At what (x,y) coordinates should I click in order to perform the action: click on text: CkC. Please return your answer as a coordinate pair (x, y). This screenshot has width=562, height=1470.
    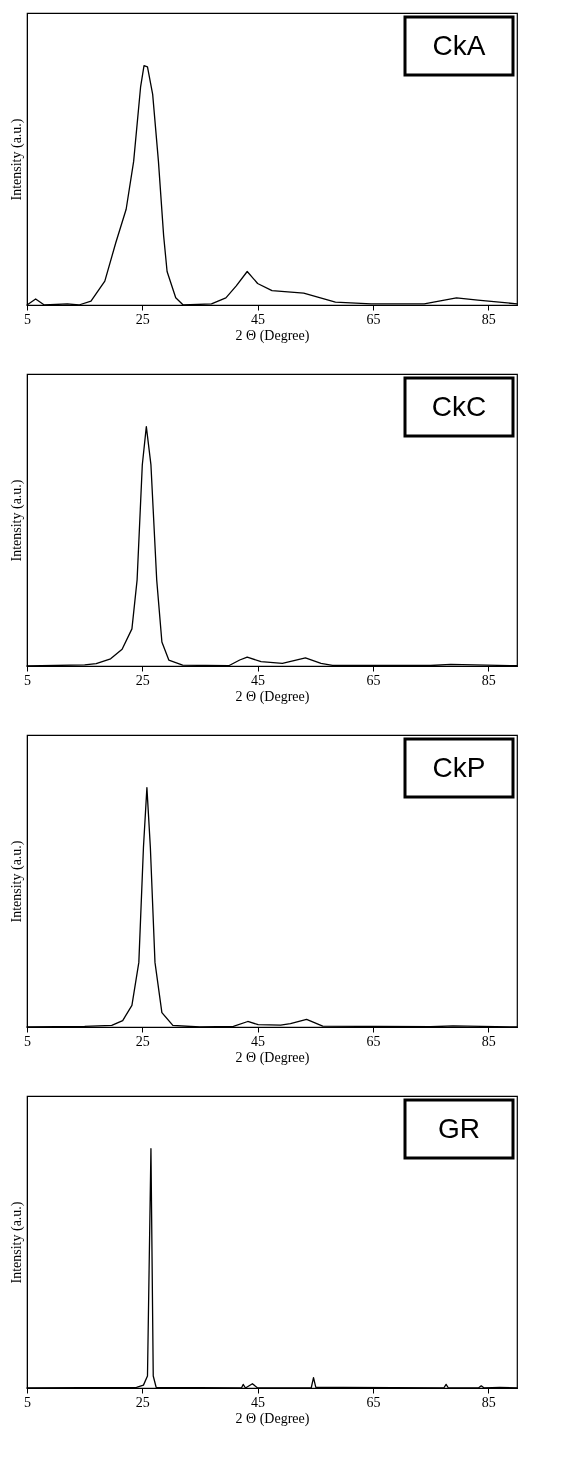
    Looking at the image, I should click on (459, 406).